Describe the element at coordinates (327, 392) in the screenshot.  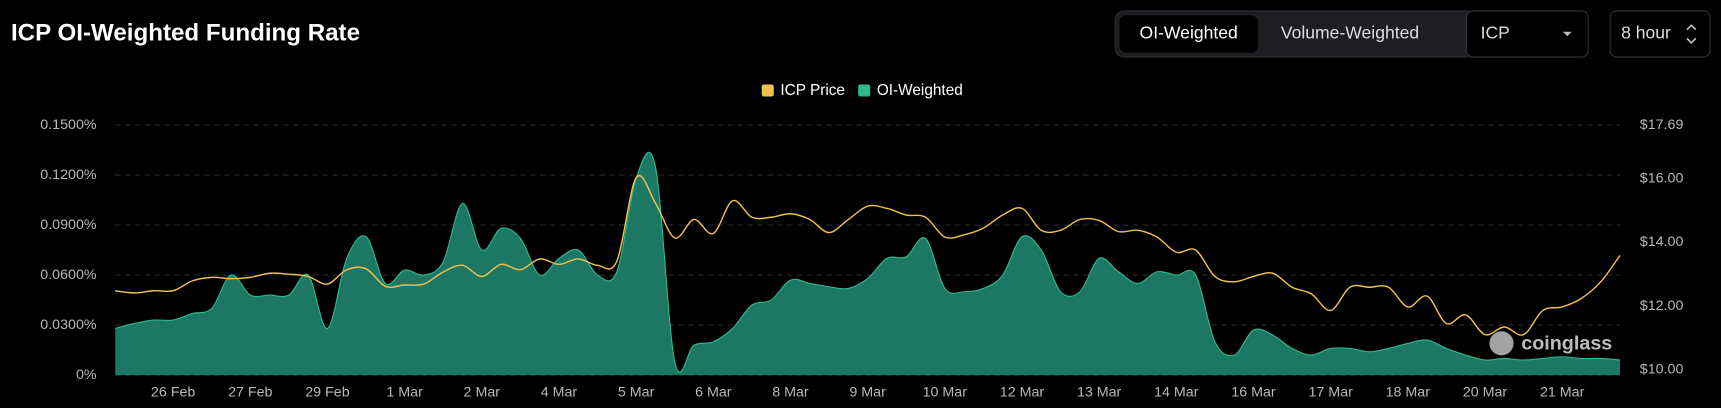
I see `x-tick-label: 29 Feb` at that location.